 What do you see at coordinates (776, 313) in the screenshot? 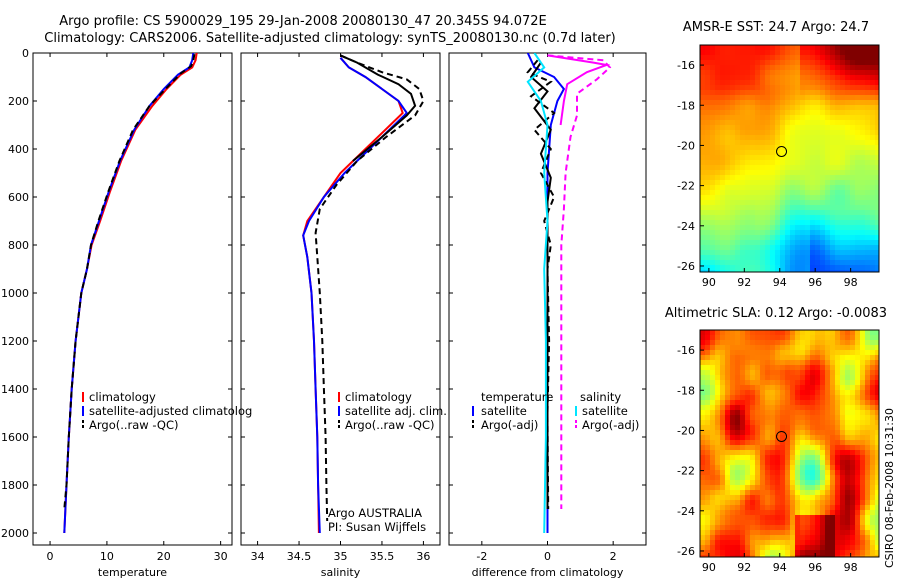
I see `sla-map-title: Altimetric SLA: 0.12 Argo: -0.0083` at bounding box center [776, 313].